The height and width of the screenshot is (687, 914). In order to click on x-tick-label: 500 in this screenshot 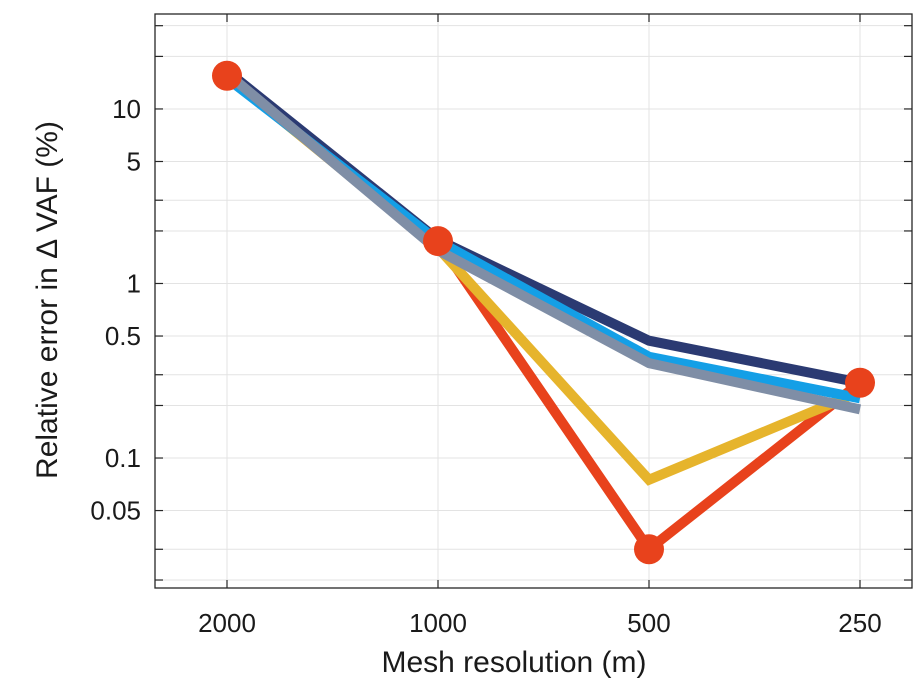, I will do `click(648, 623)`.